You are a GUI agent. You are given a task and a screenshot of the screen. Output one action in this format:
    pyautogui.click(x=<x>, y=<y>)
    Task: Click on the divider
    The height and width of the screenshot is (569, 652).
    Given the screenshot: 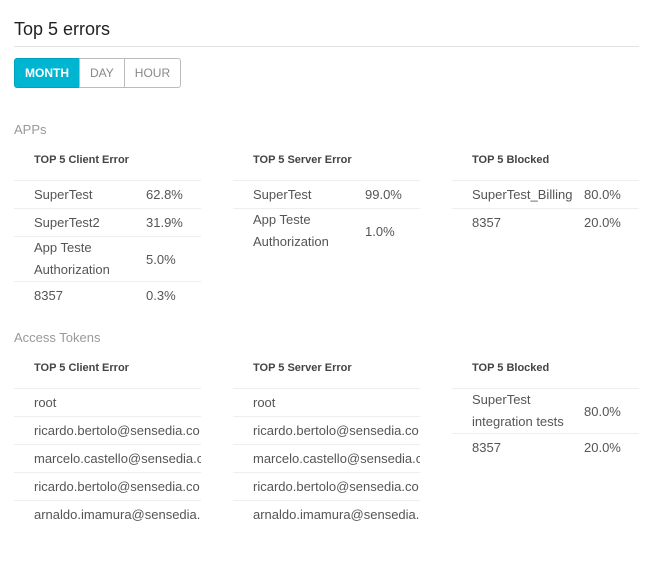 What is the action you would take?
    pyautogui.click(x=326, y=46)
    